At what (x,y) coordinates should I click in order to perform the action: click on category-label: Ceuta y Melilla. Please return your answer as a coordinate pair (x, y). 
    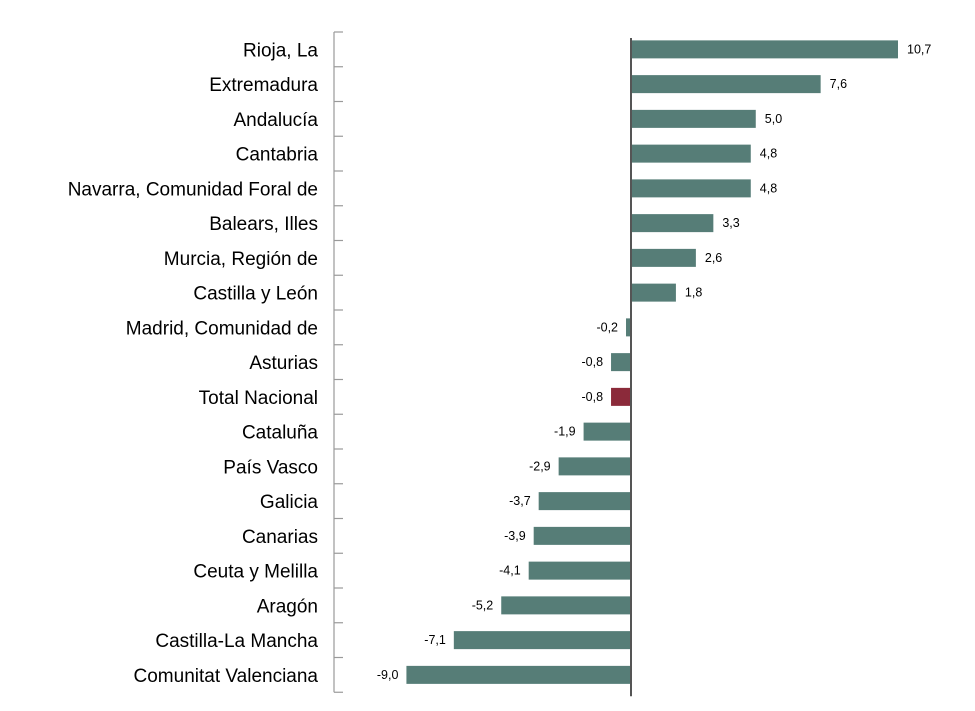
    Looking at the image, I should click on (255, 572).